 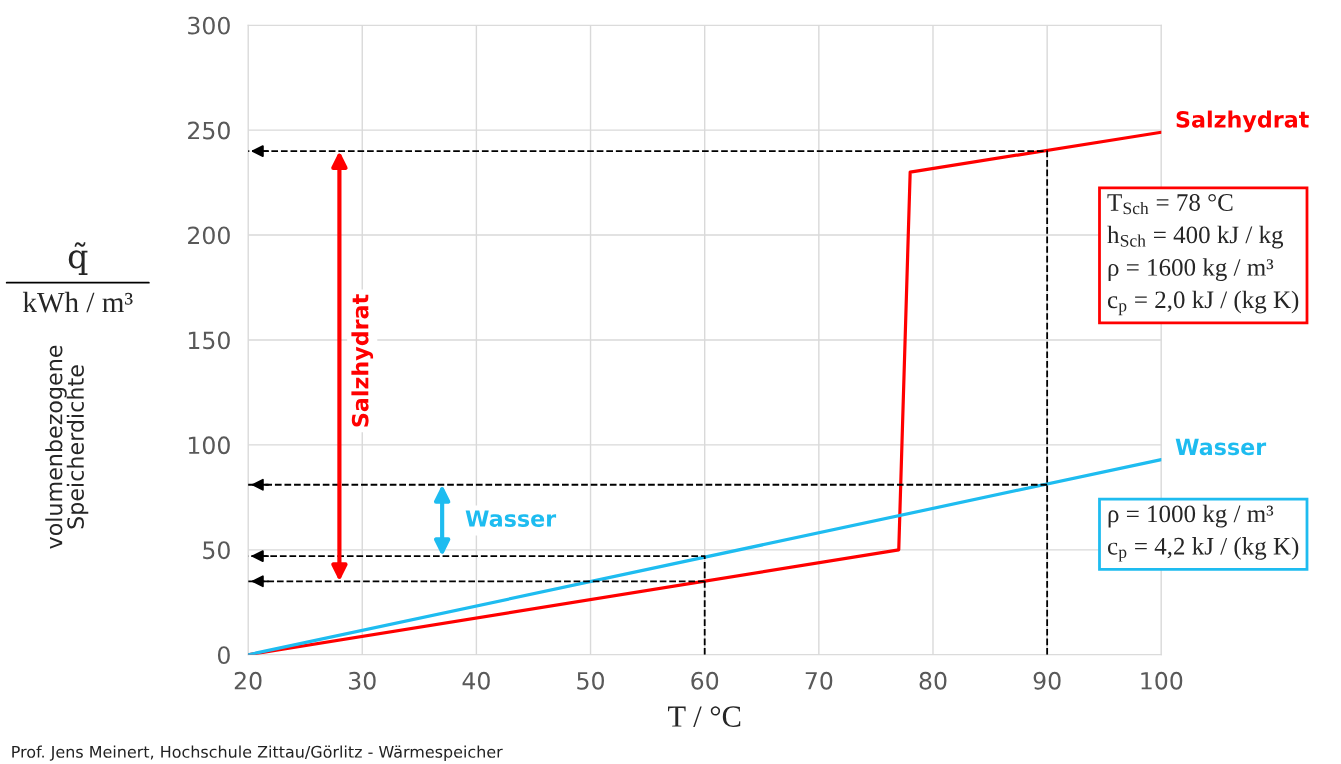 I want to click on x-tick-label: 20, so click(x=248, y=680).